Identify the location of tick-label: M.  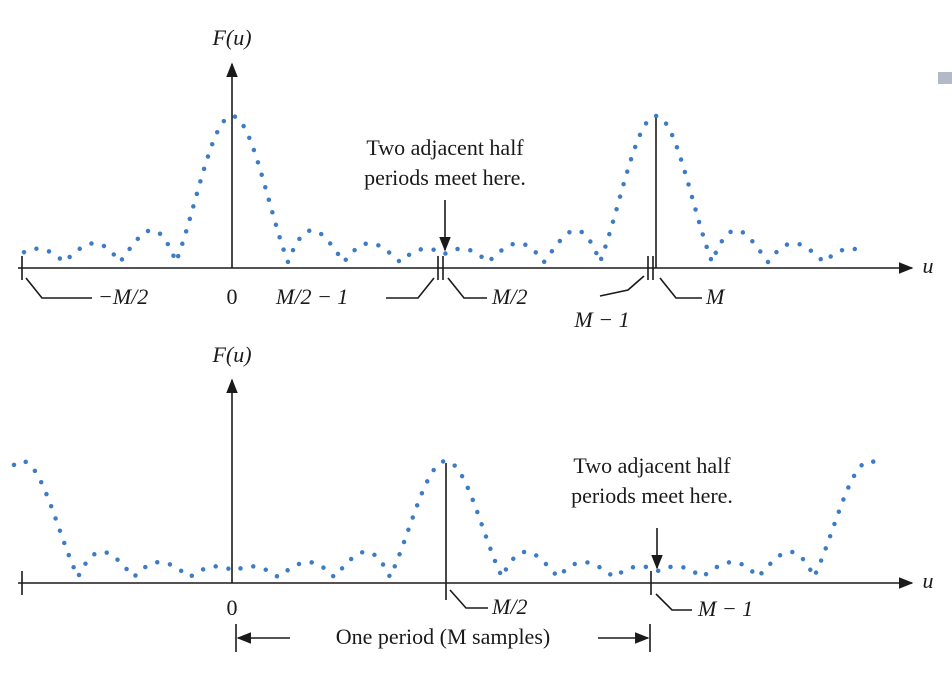
(715, 296).